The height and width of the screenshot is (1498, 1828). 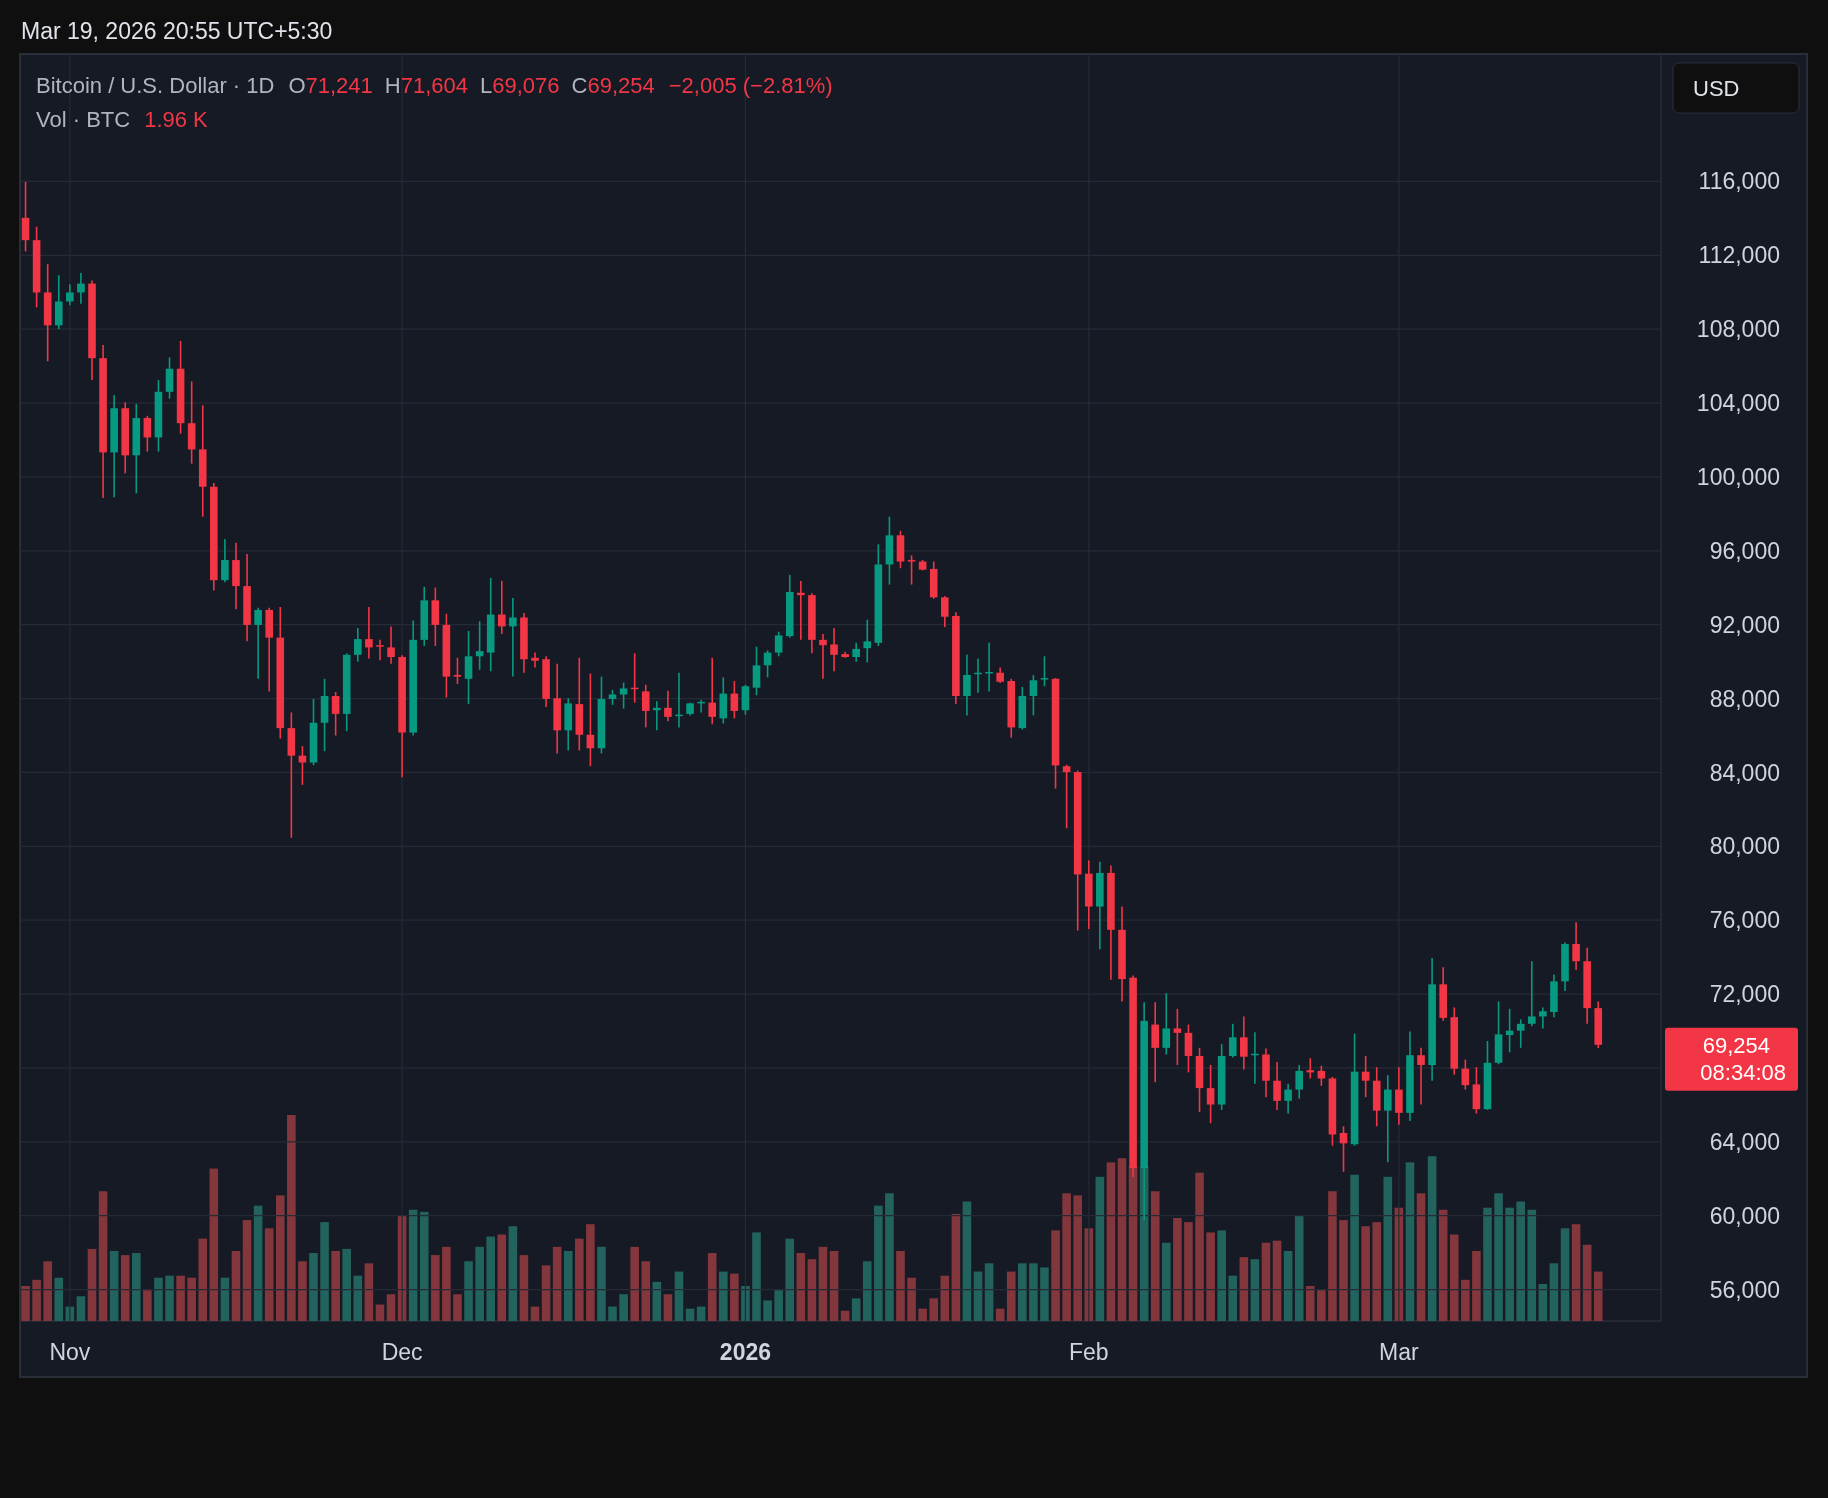 What do you see at coordinates (750, 85) in the screenshot?
I see `annotation: −2,005 (−2.81%)` at bounding box center [750, 85].